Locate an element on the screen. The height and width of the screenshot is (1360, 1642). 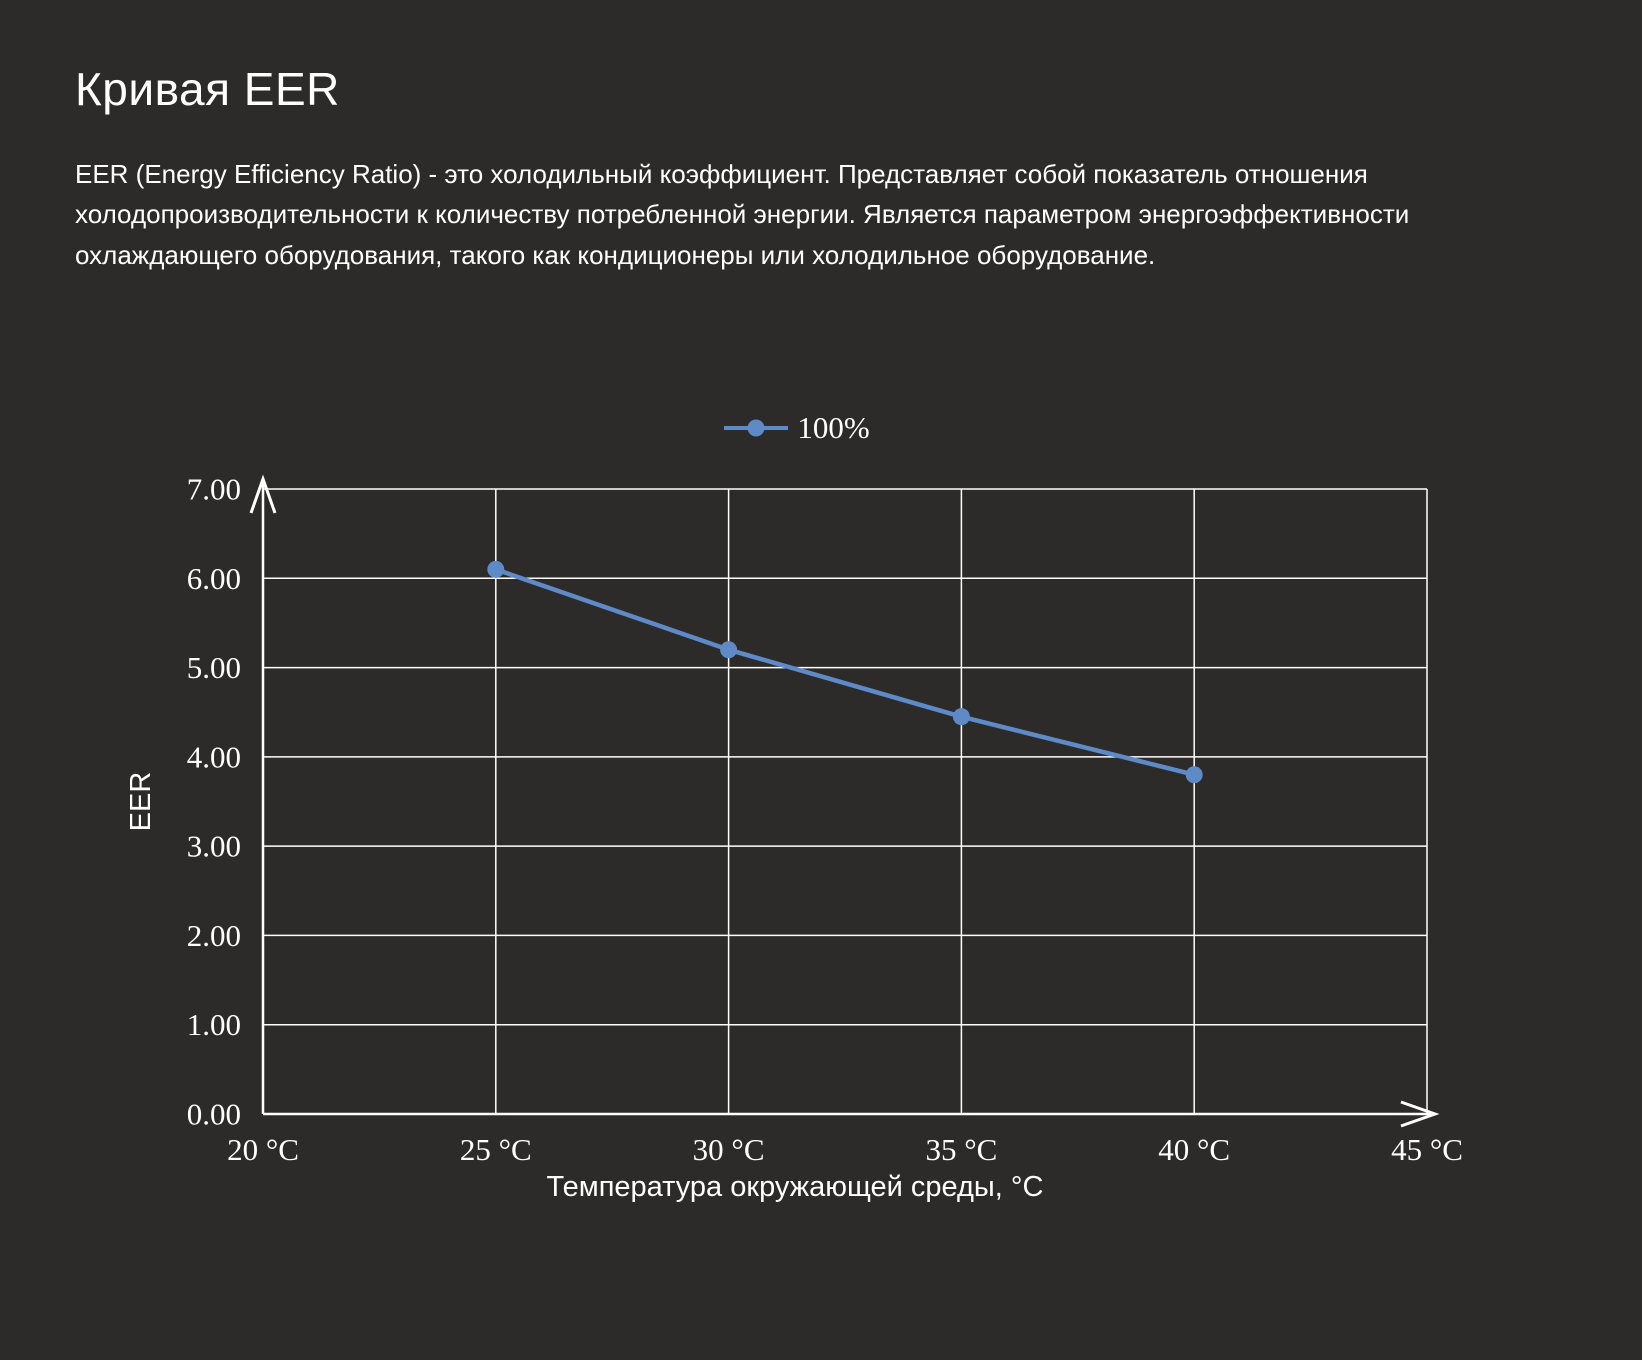
y-axis-title: EER is located at coordinates (141, 802).